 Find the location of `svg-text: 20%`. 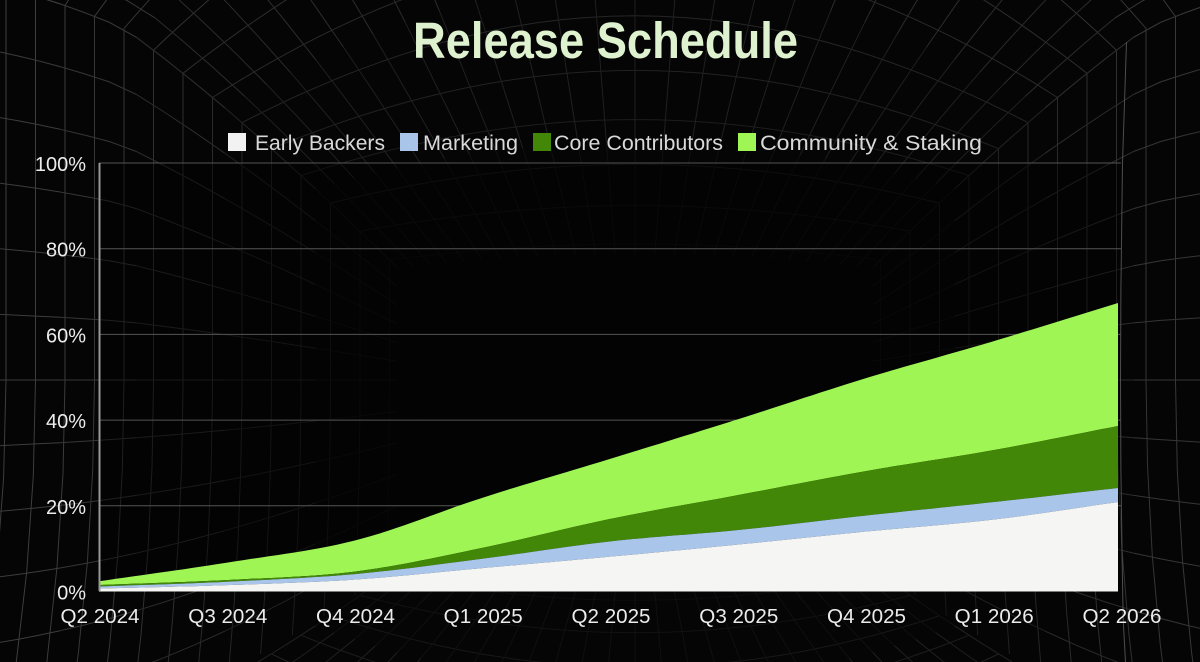

svg-text: 20% is located at coordinates (66, 508).